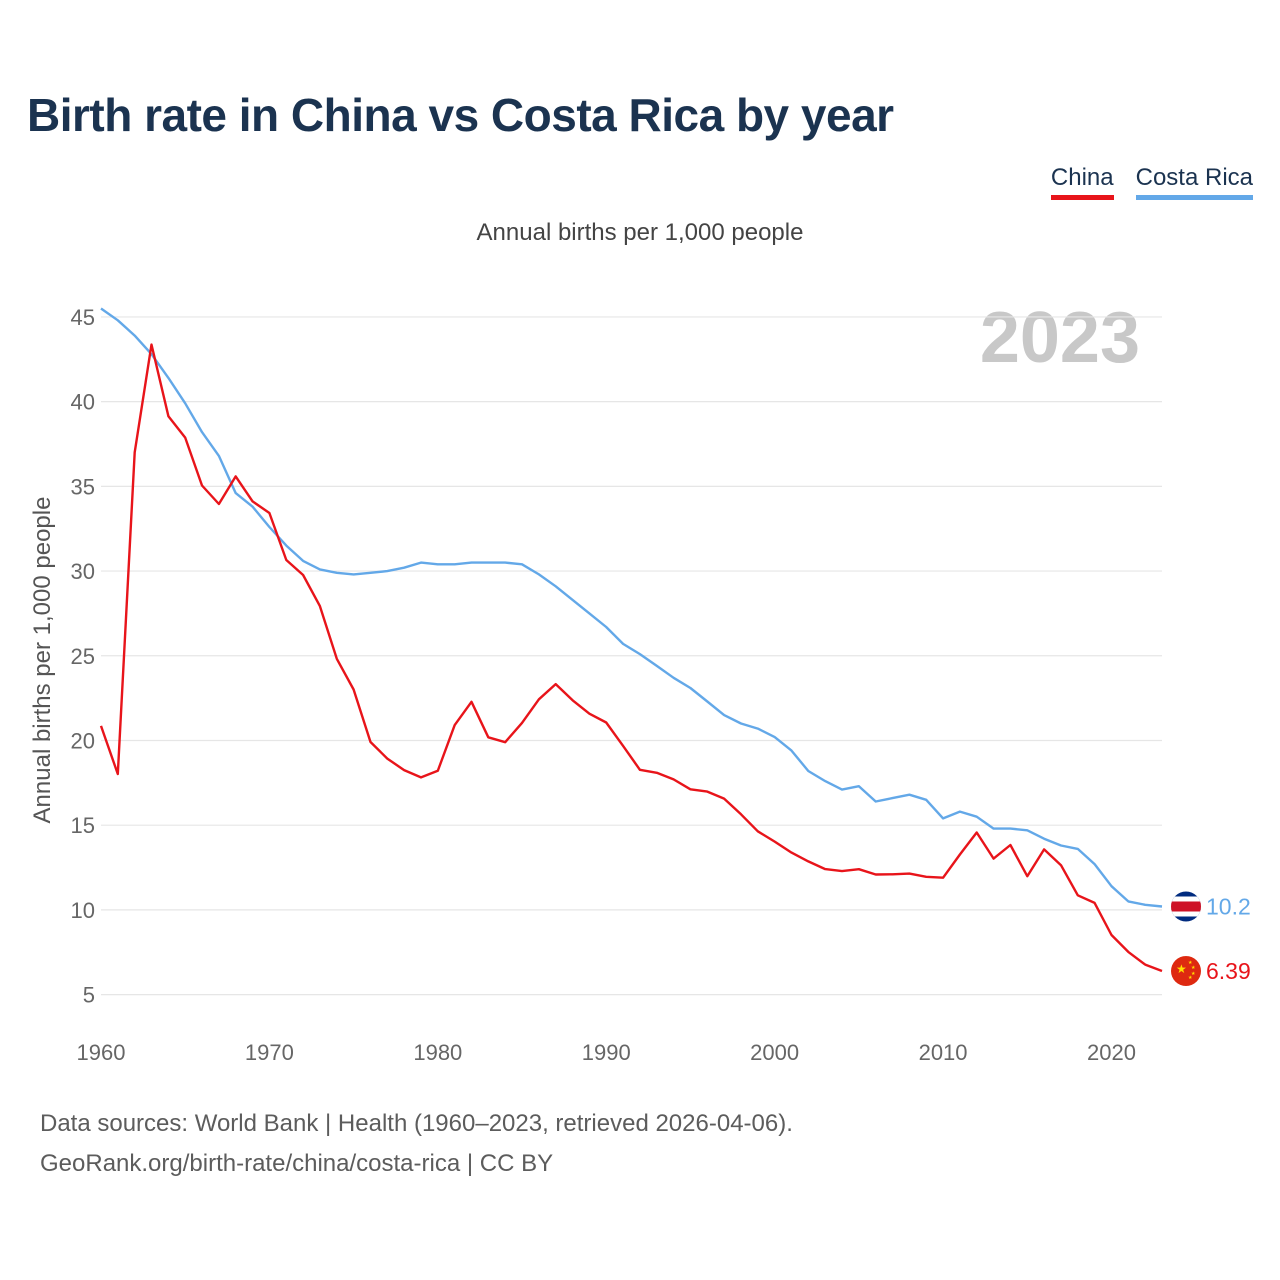 This screenshot has height=1280, width=1280. Describe the element at coordinates (774, 1052) in the screenshot. I see `x-tick-label: 2000` at that location.